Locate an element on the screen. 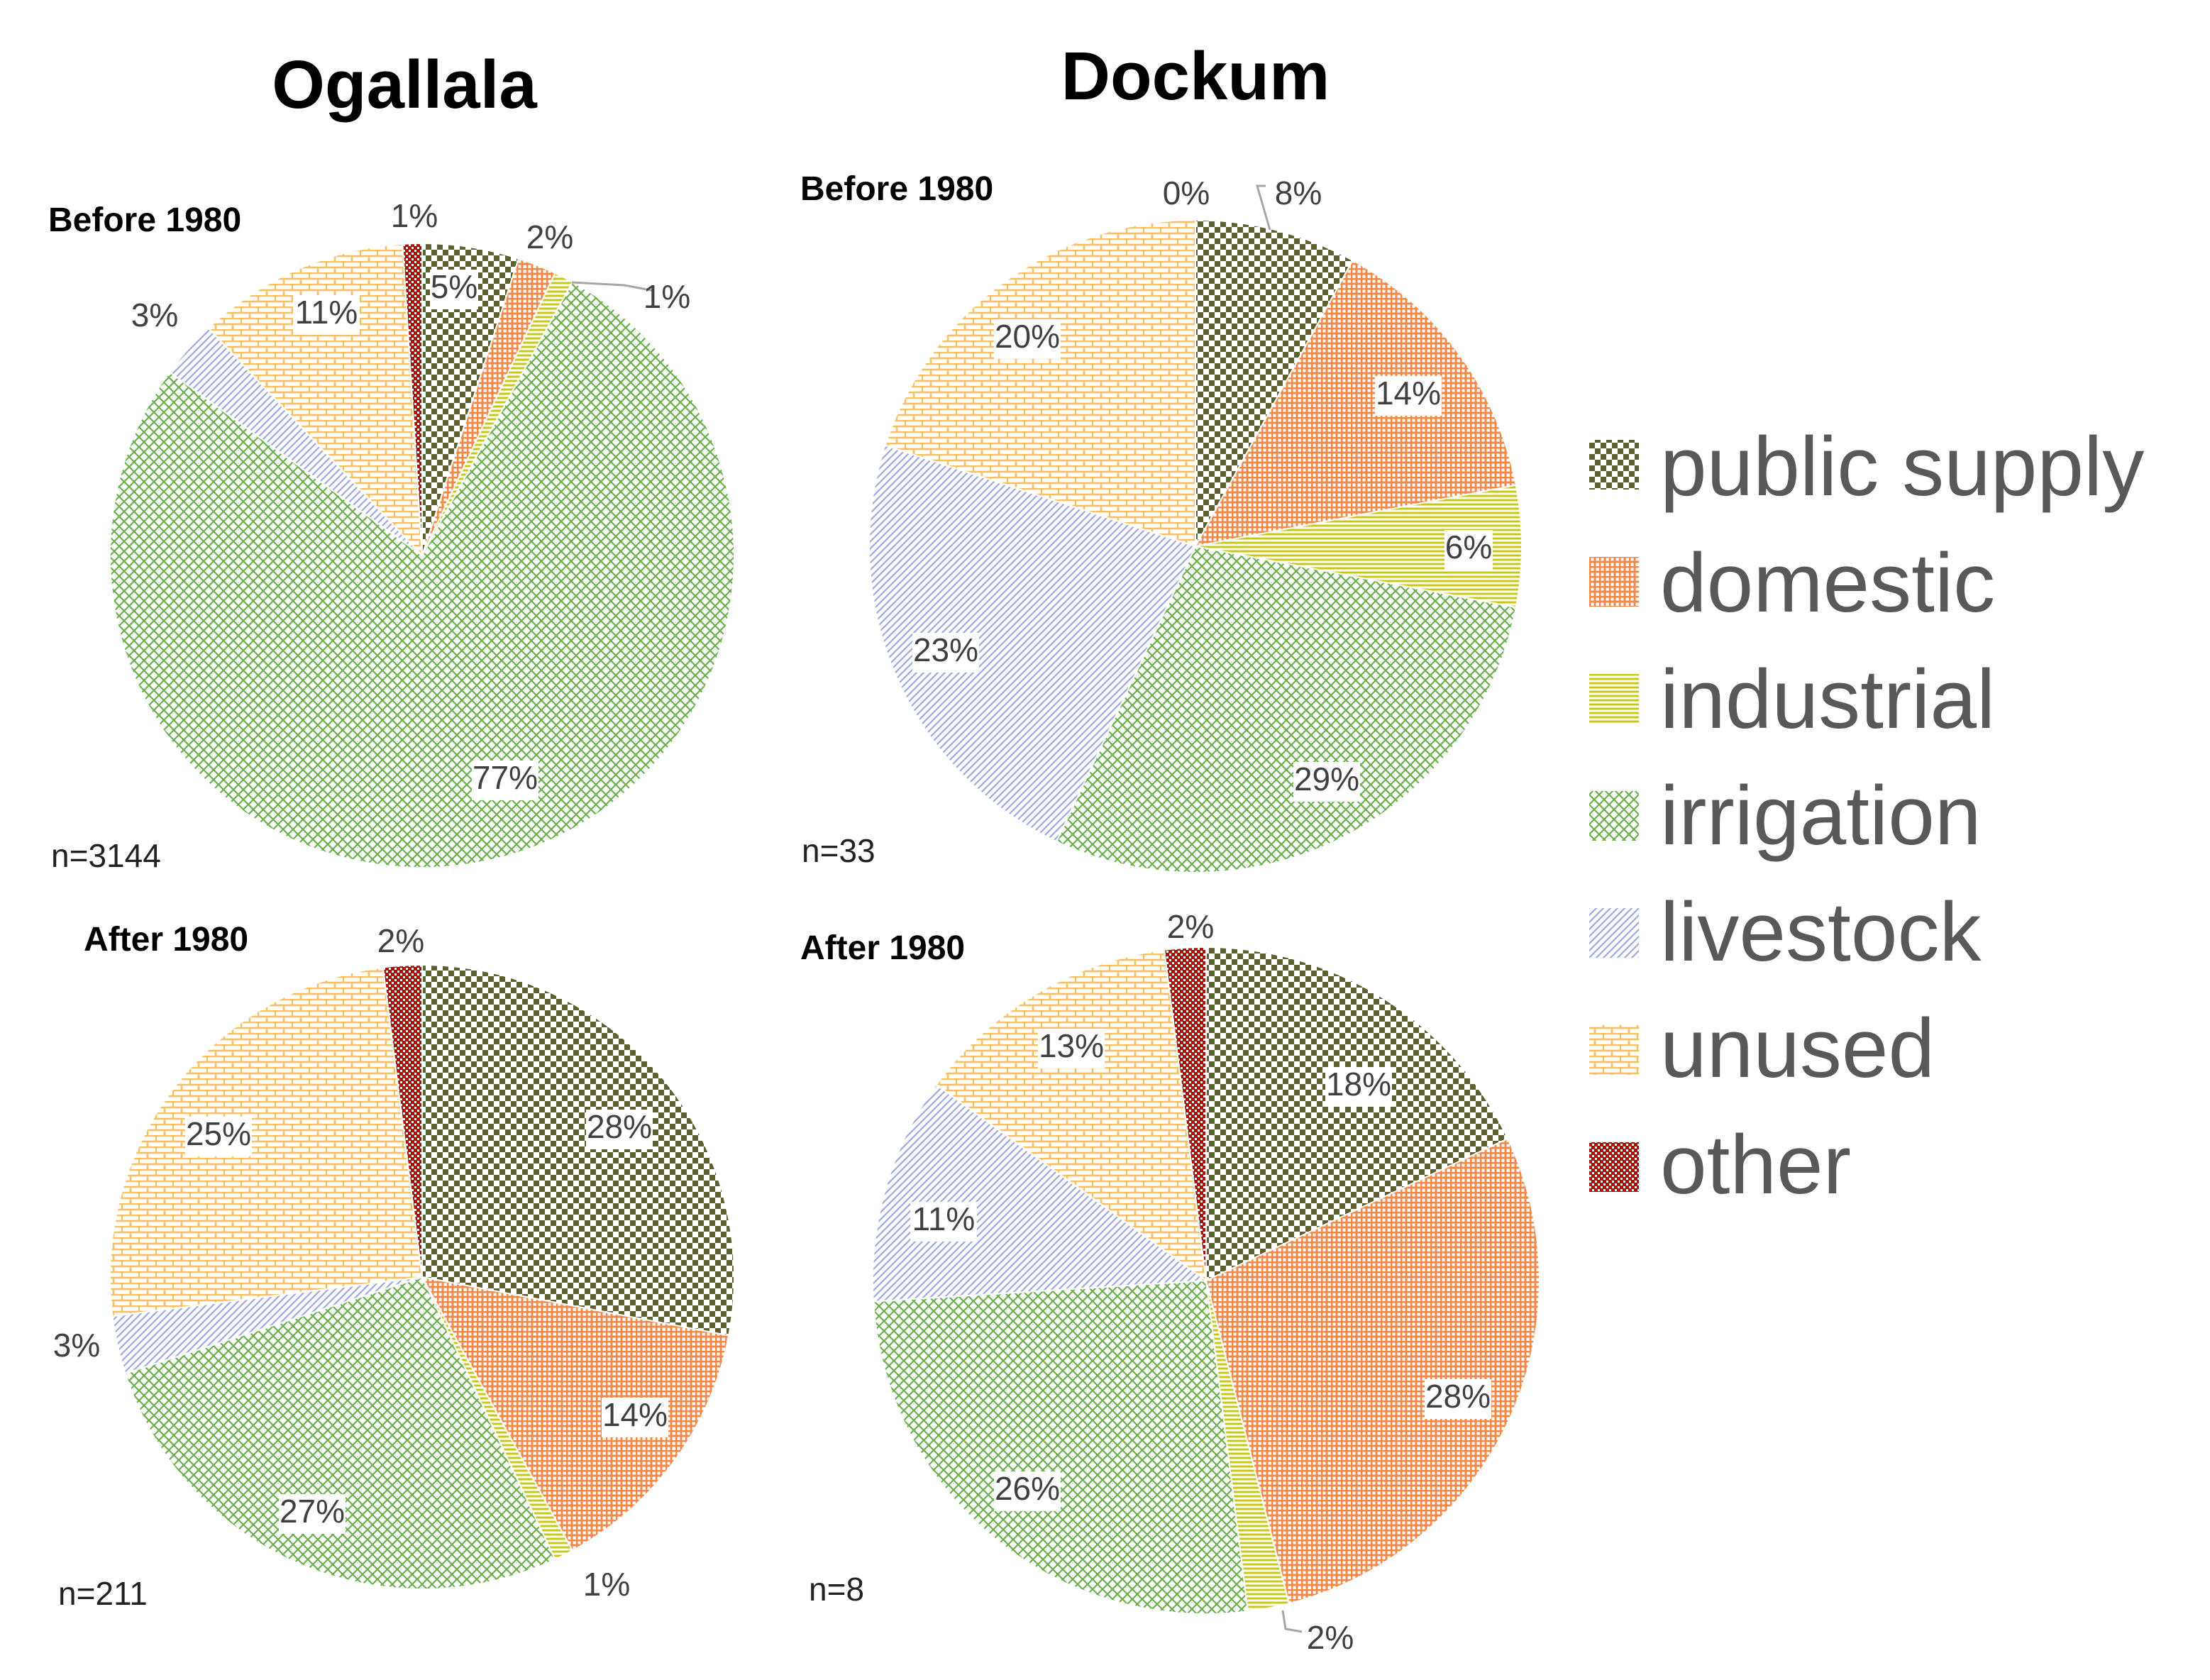 Image resolution: width=2210 pixels, height=1680 pixels. legend-label-other: other is located at coordinates (1756, 1165).